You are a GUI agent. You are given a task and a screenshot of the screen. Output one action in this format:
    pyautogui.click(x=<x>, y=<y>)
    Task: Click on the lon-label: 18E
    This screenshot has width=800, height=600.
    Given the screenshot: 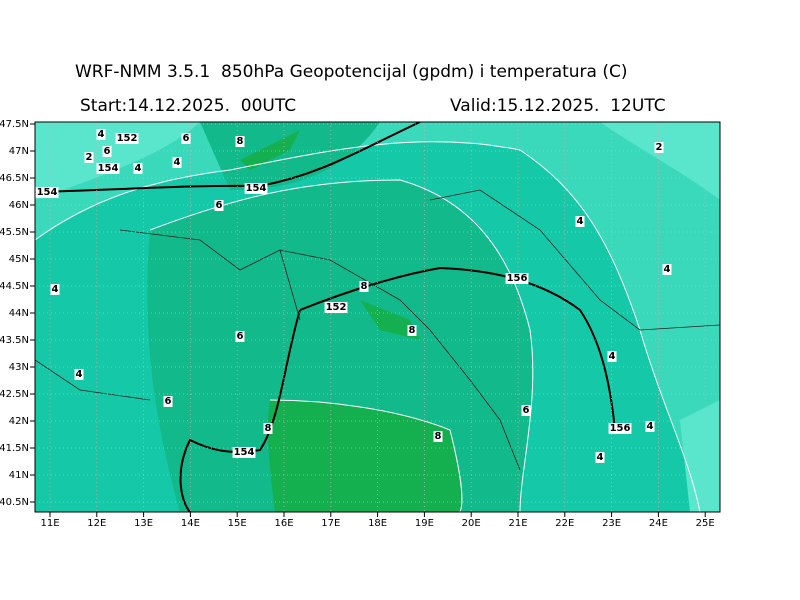 What is the action you would take?
    pyautogui.click(x=377, y=523)
    